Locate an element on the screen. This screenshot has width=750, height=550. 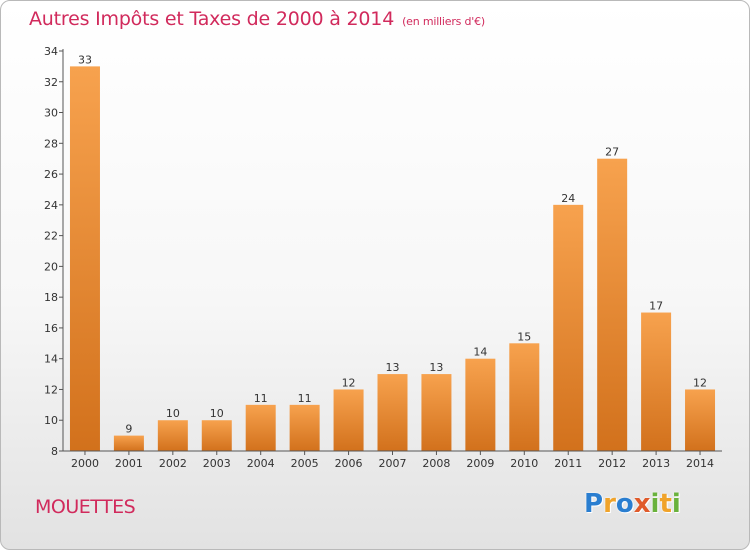
x-tick-label: 2005 is located at coordinates (305, 463).